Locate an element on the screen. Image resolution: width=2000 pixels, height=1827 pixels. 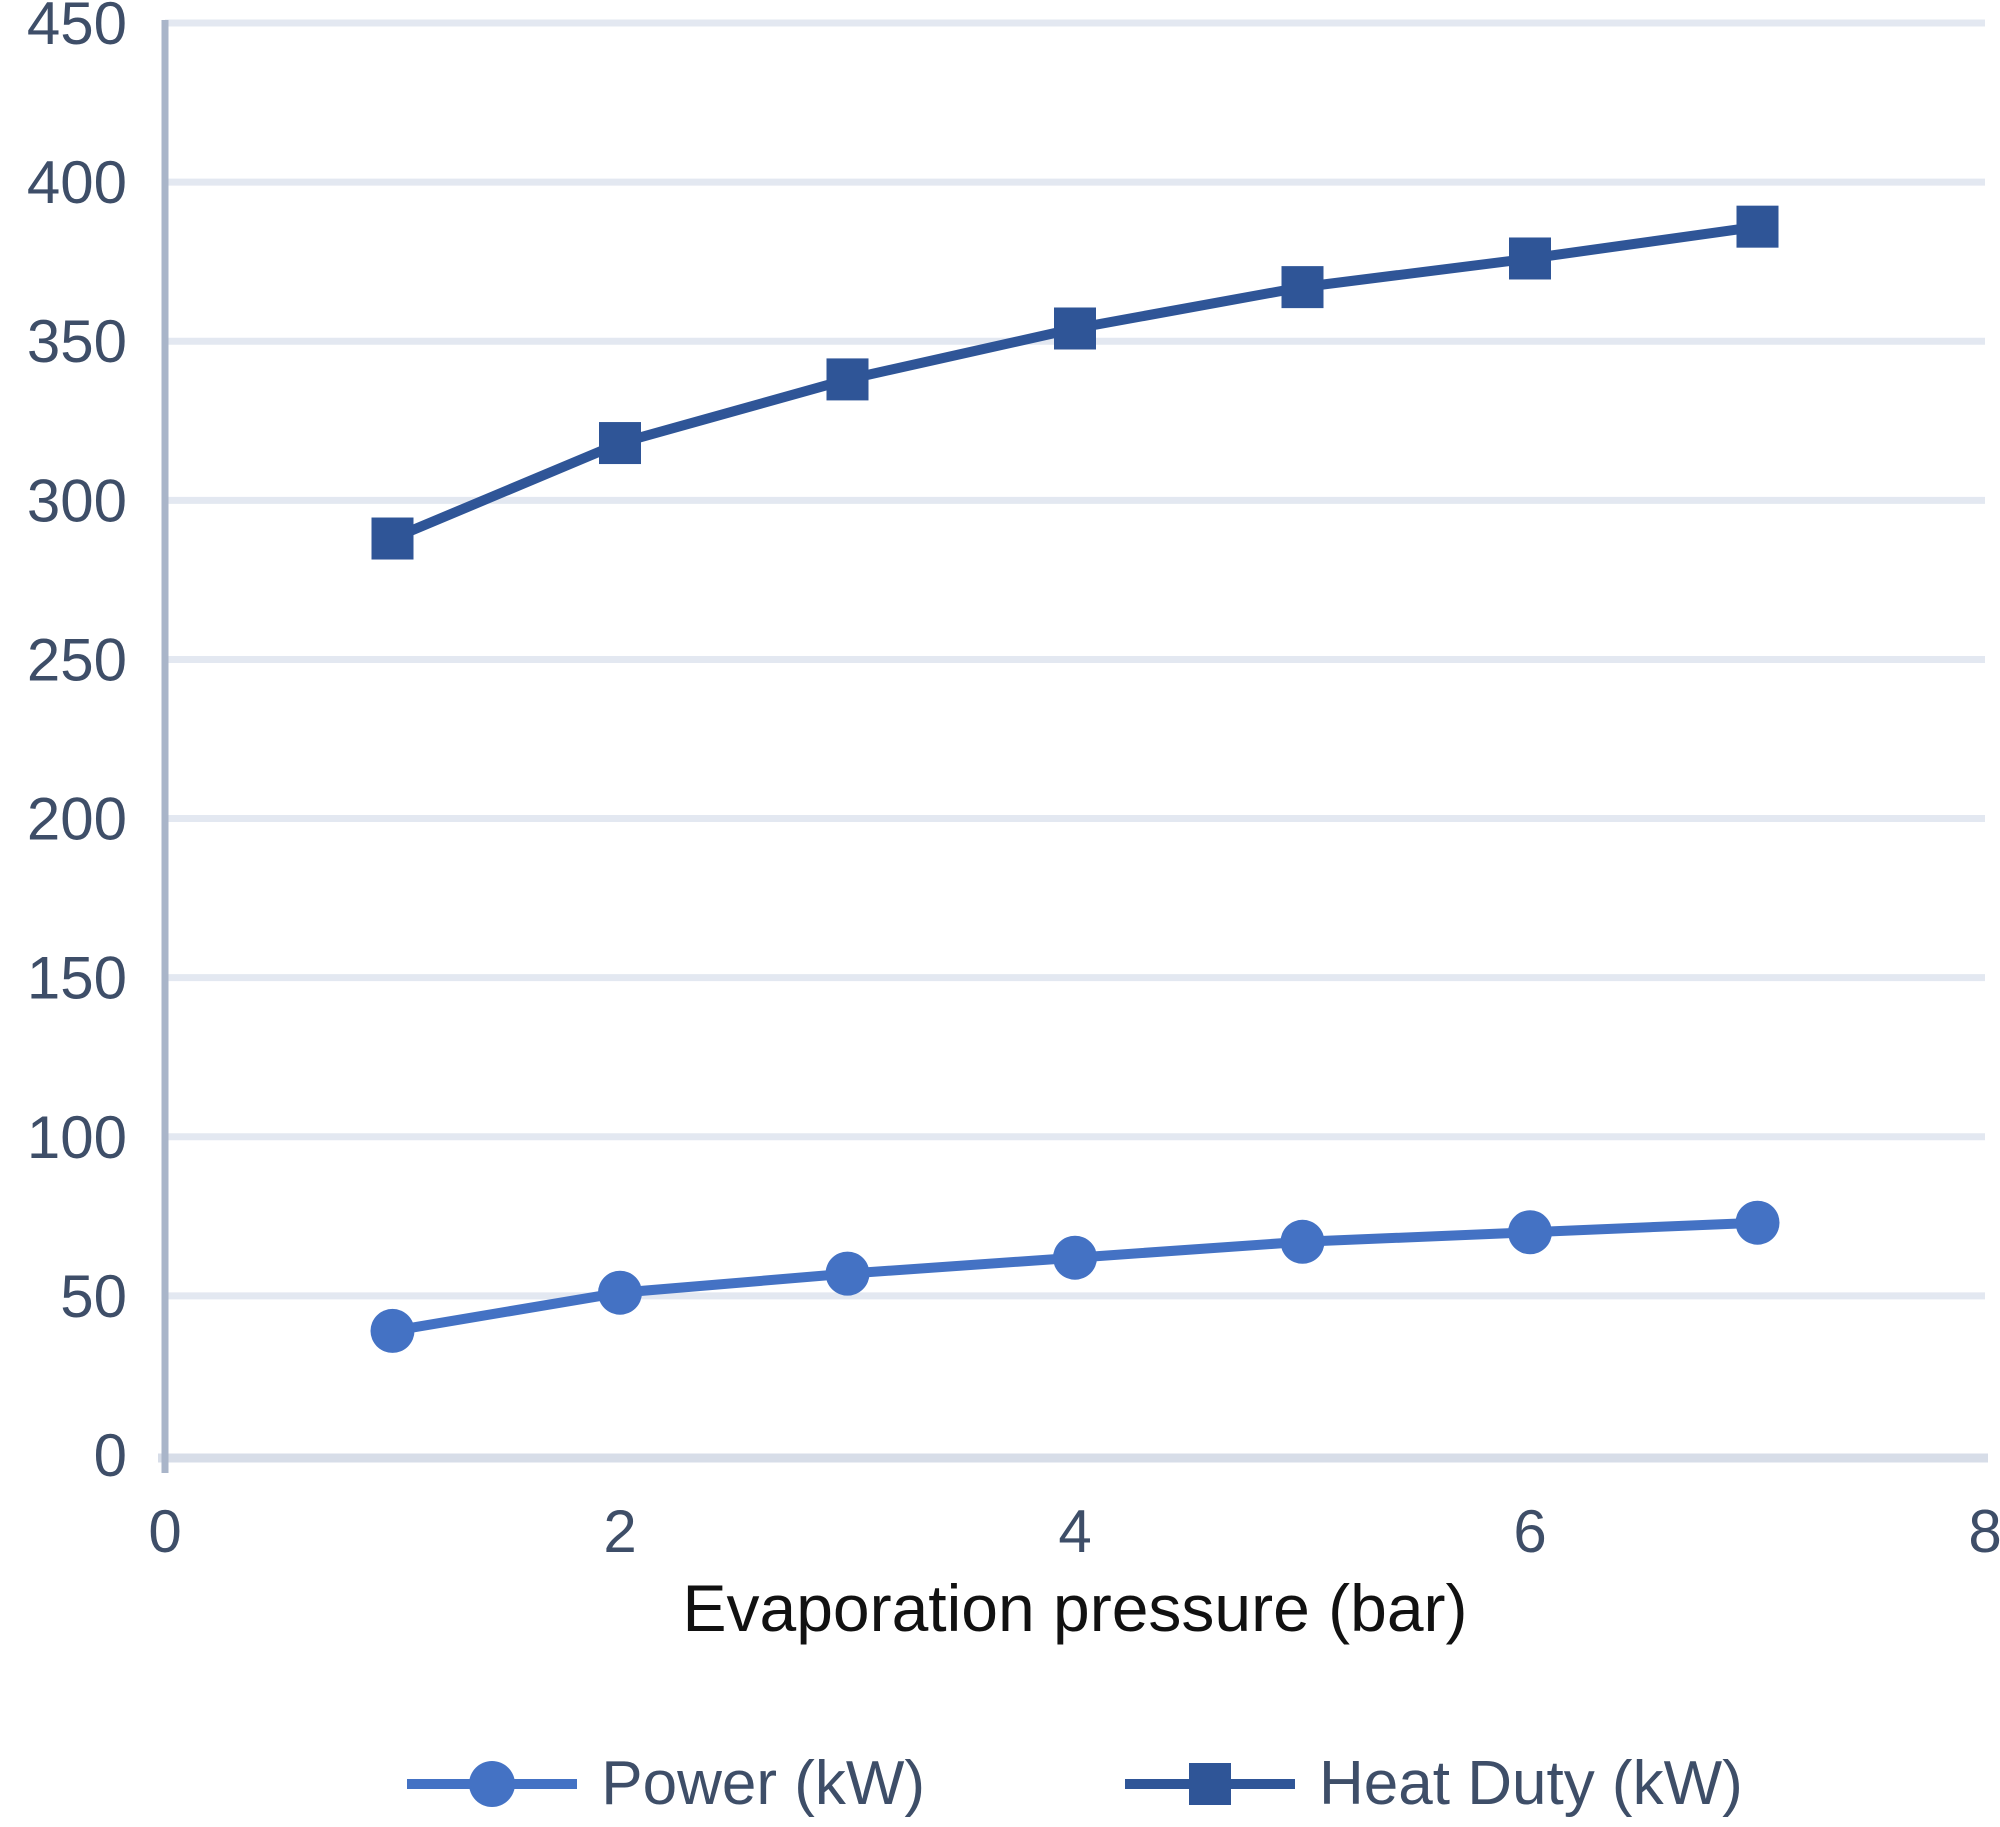
legend-circle-marker-icon is located at coordinates (492, 1783).